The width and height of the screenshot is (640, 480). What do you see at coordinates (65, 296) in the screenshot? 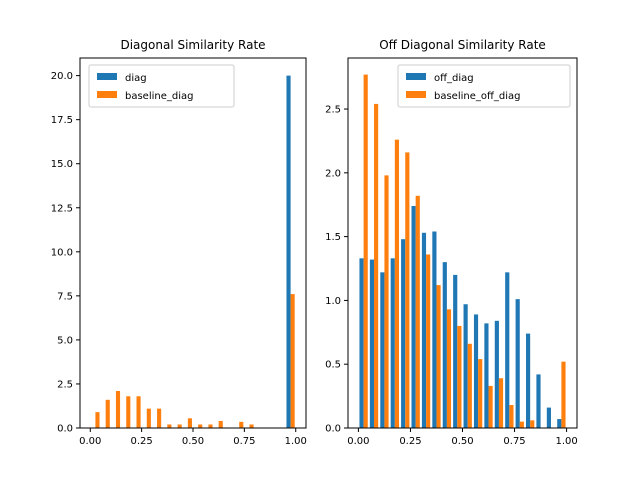
I see `y-tick-label: 7.5` at bounding box center [65, 296].